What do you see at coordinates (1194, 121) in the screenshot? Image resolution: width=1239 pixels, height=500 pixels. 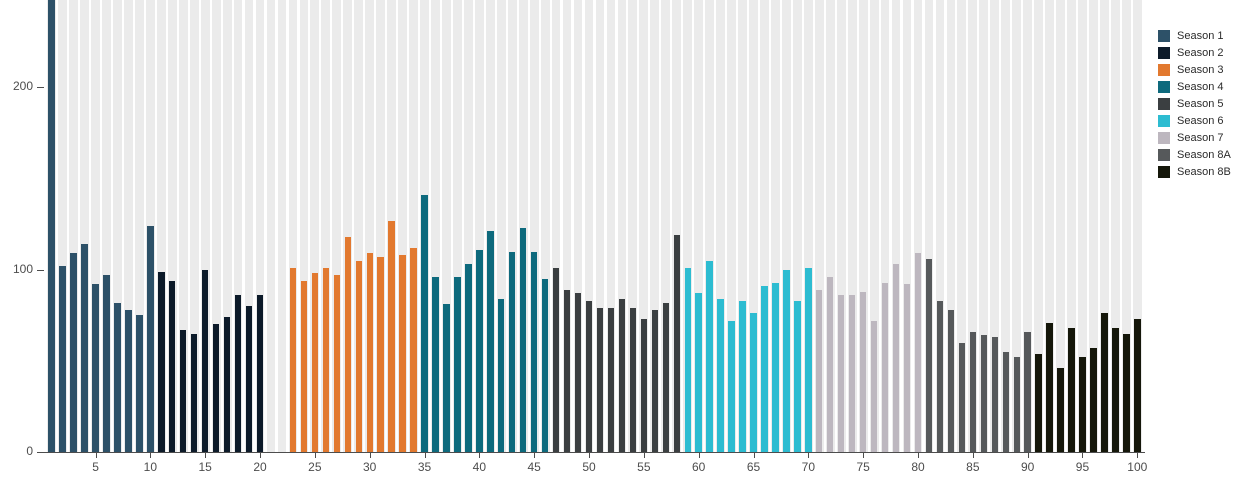 I see `legend-item: Season 6` at bounding box center [1194, 121].